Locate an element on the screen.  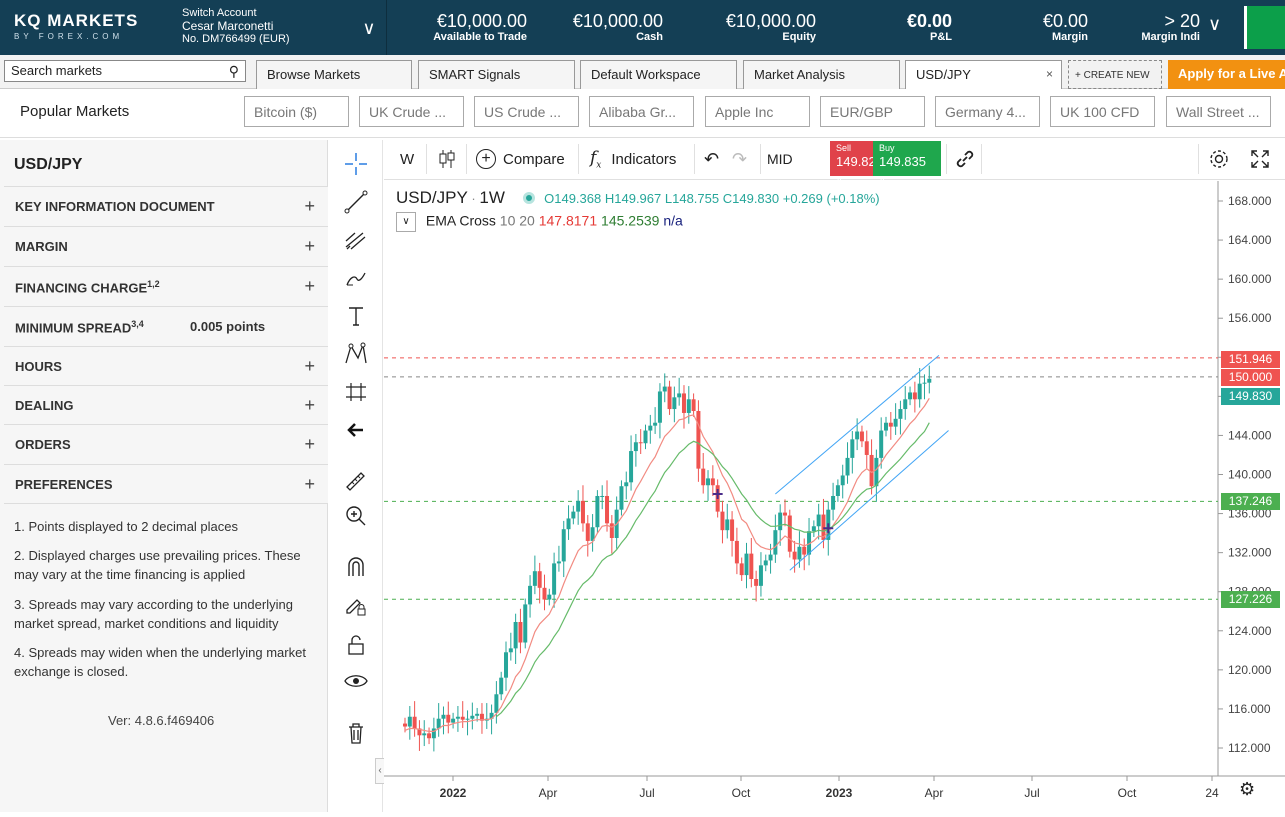
pitchfork-icon is located at coordinates (356, 240).